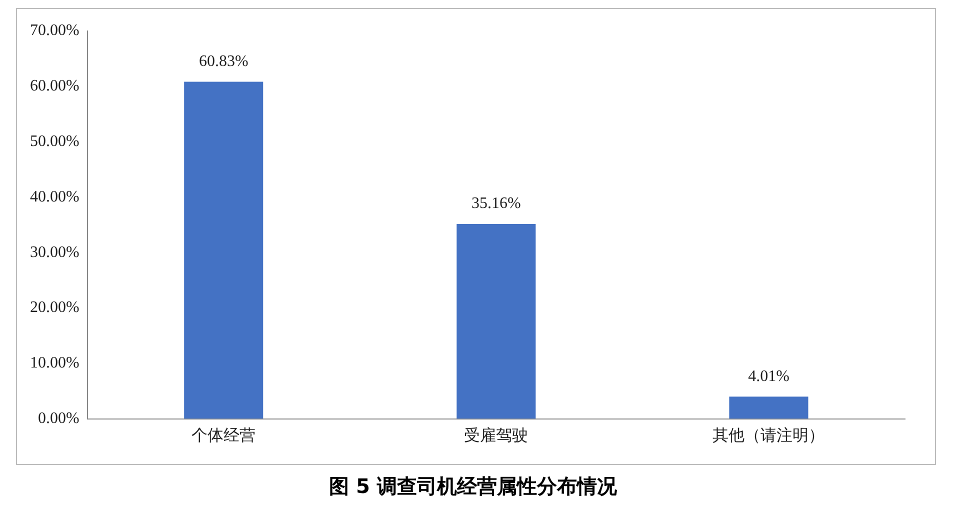 The height and width of the screenshot is (528, 954). I want to click on y-tick-label: 20.00%, so click(55, 307).